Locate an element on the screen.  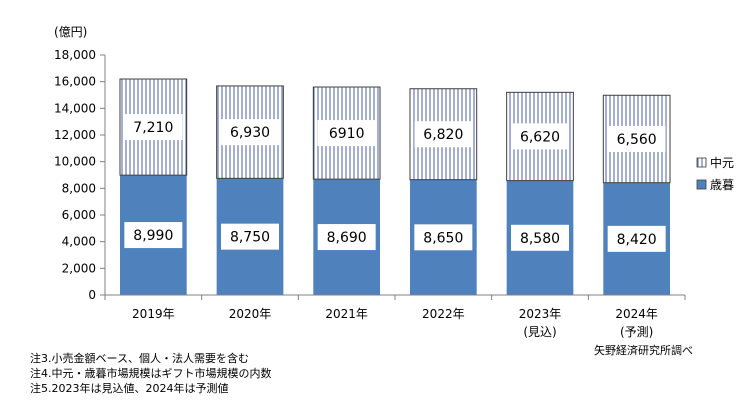
x-tick-label: 2020年 is located at coordinates (250, 314).